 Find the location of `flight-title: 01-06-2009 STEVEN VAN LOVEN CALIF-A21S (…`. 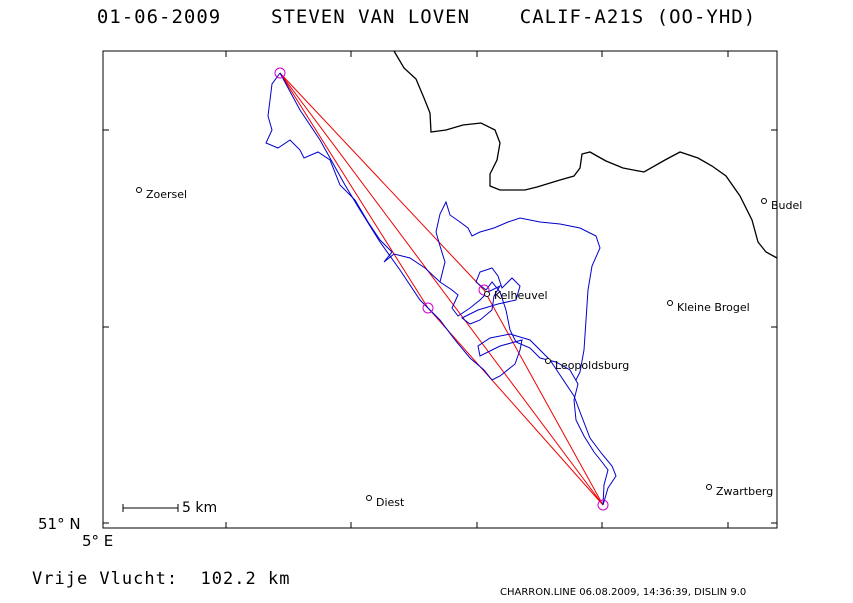

flight-title: 01-06-2009 STEVEN VAN LOVEN CALIF-A21S (… is located at coordinates (426, 17).